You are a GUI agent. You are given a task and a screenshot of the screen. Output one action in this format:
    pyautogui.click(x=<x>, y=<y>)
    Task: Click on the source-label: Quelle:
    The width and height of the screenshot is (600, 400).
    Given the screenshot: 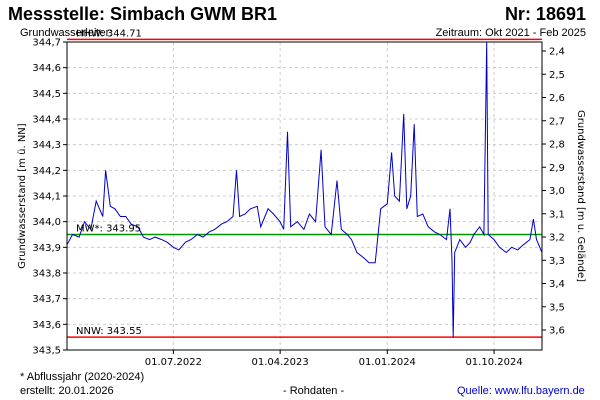 What is the action you would take?
    pyautogui.click(x=474, y=391)
    